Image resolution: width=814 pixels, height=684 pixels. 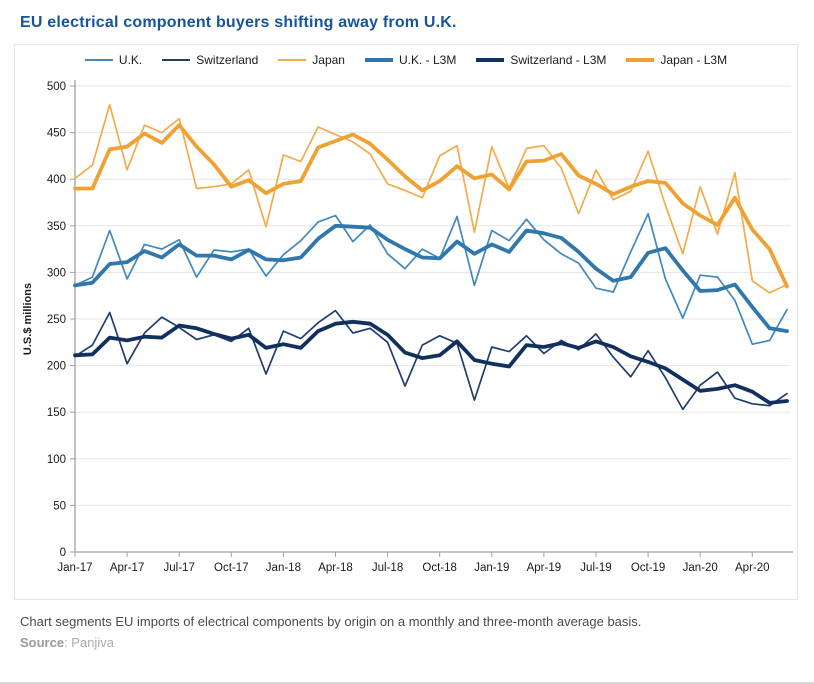 I want to click on series-line-switzerland-l3m, so click(x=431, y=362).